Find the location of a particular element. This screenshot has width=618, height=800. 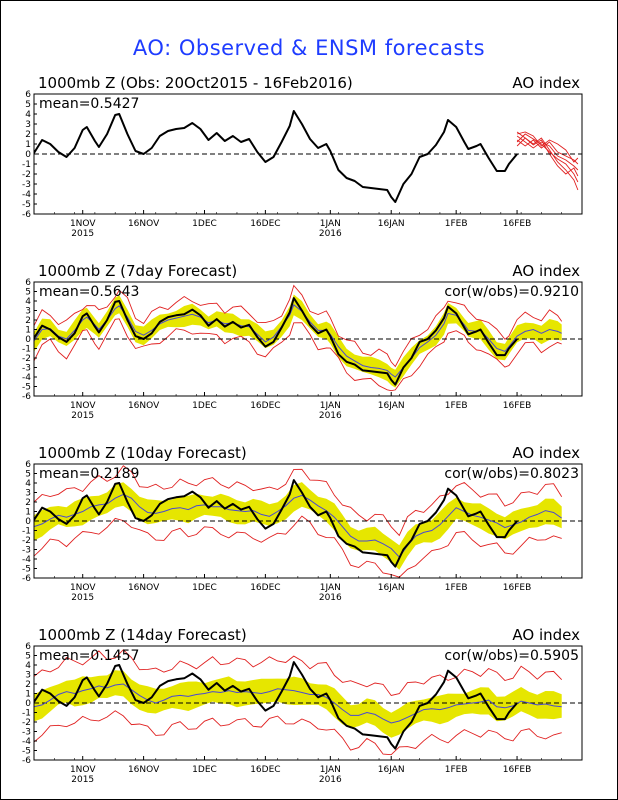

mean-label: mean=0.1457 is located at coordinates (89, 656).